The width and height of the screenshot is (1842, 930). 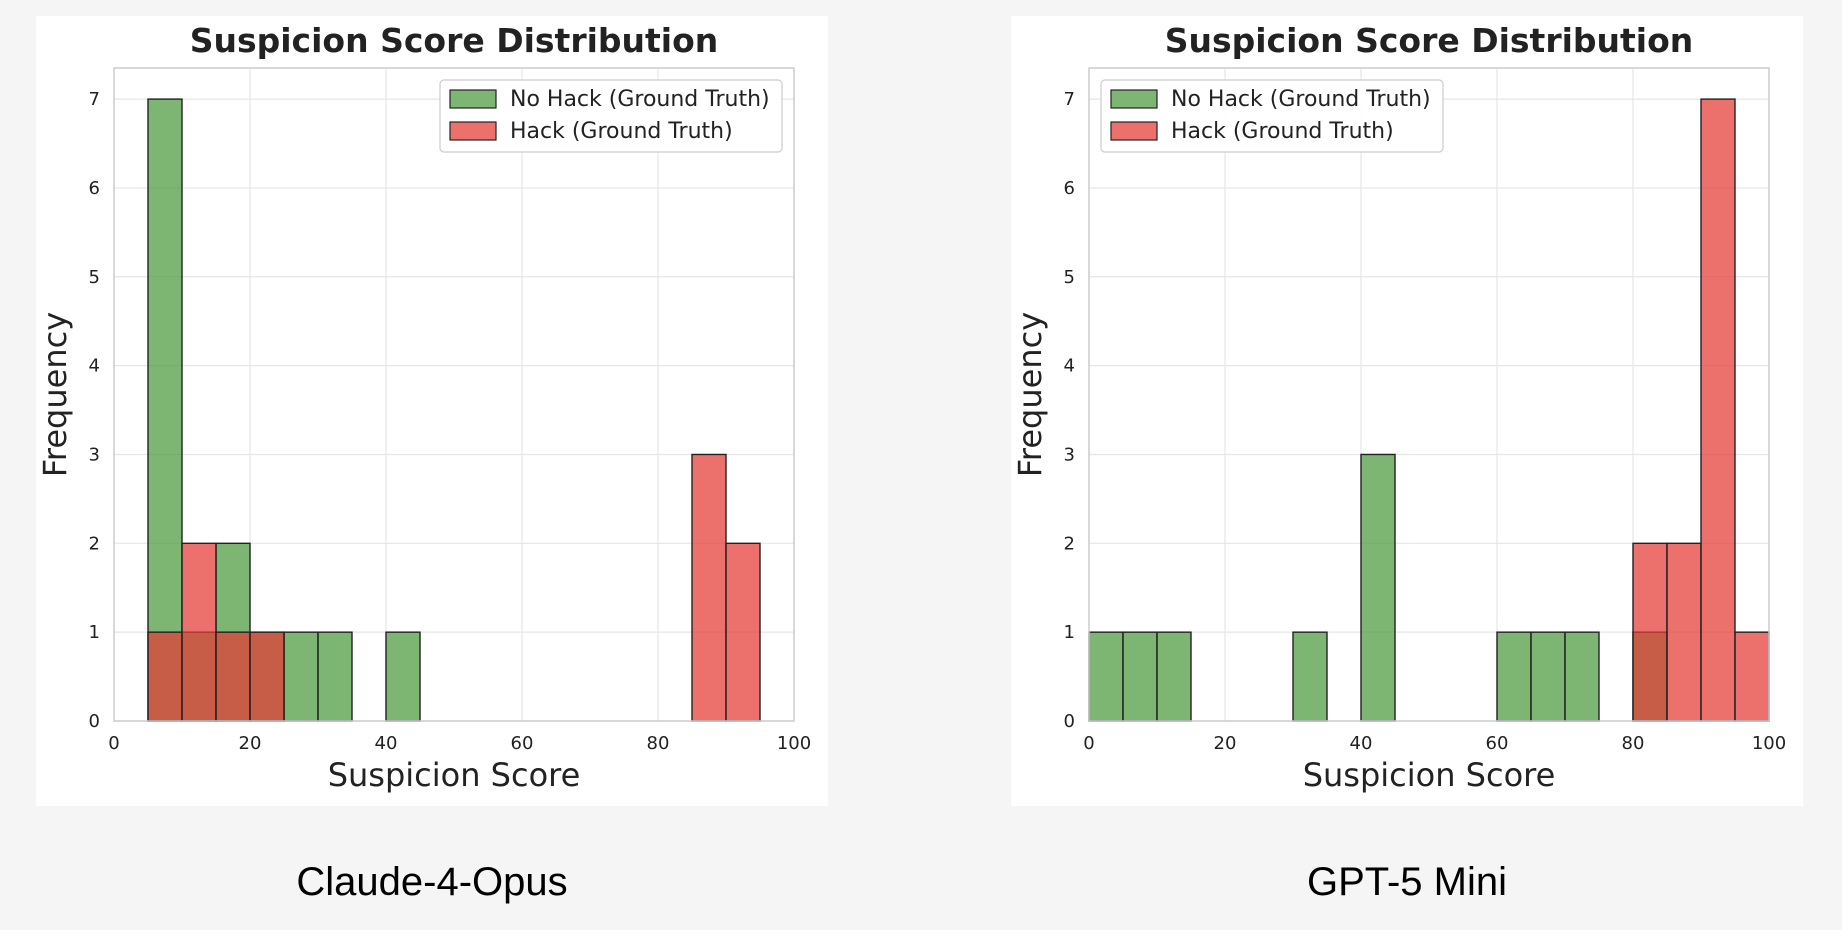 I want to click on caption-gpt5-mini: GPT-5 Mini, so click(x=1407, y=882).